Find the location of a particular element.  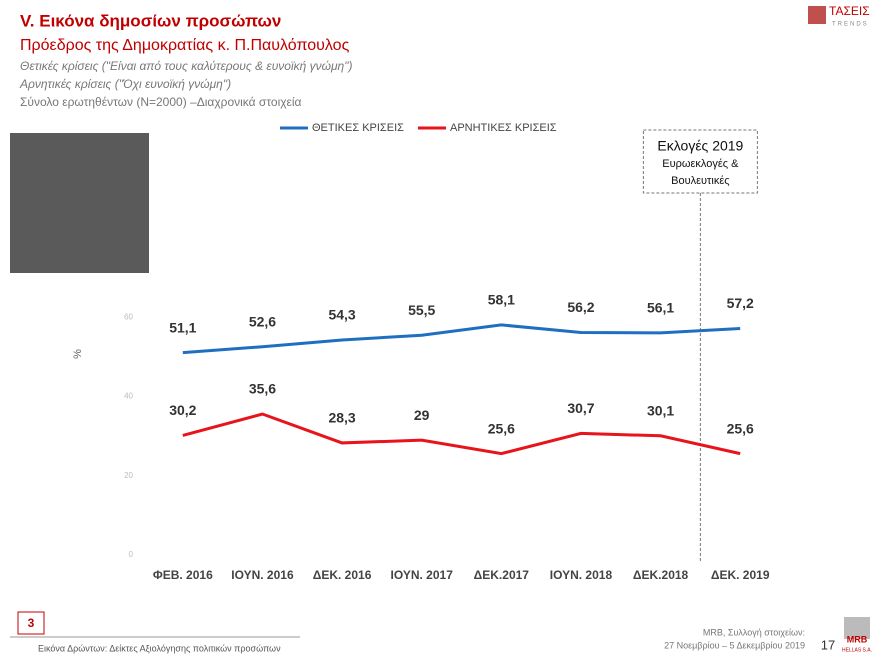

data-label: 52,6 is located at coordinates (262, 321).